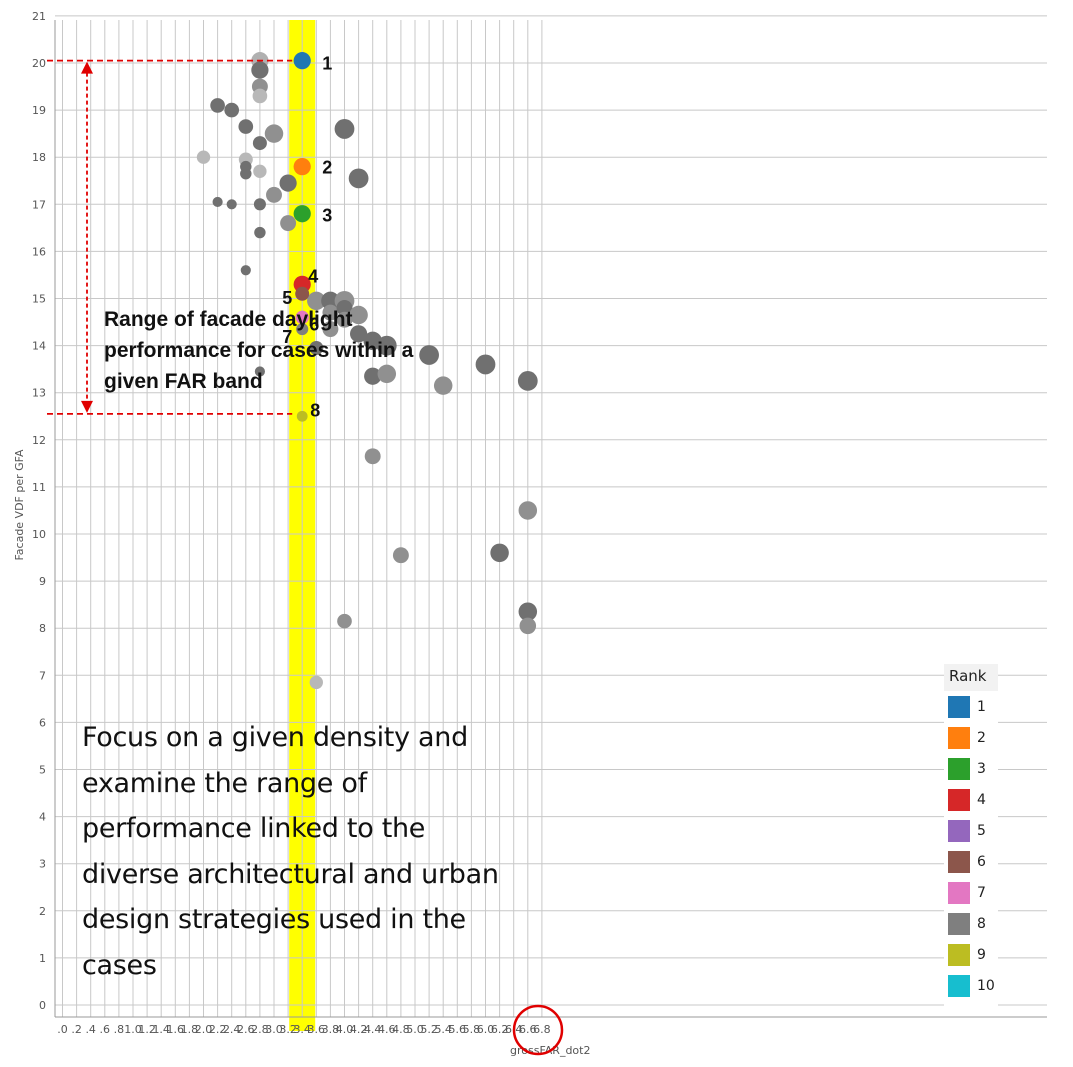 The width and height of the screenshot is (1073, 1067). What do you see at coordinates (204, 1029) in the screenshot?
I see `x-tick-label: 2.0` at bounding box center [204, 1029].